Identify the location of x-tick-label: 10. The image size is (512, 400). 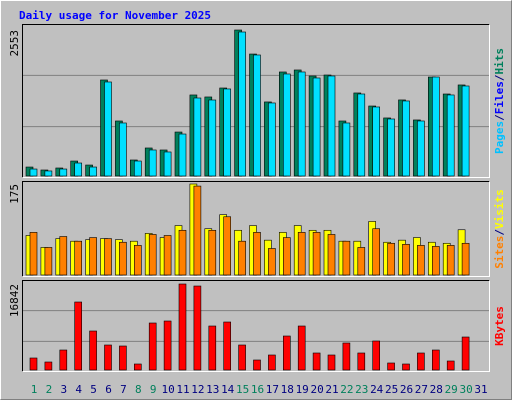
(167, 389).